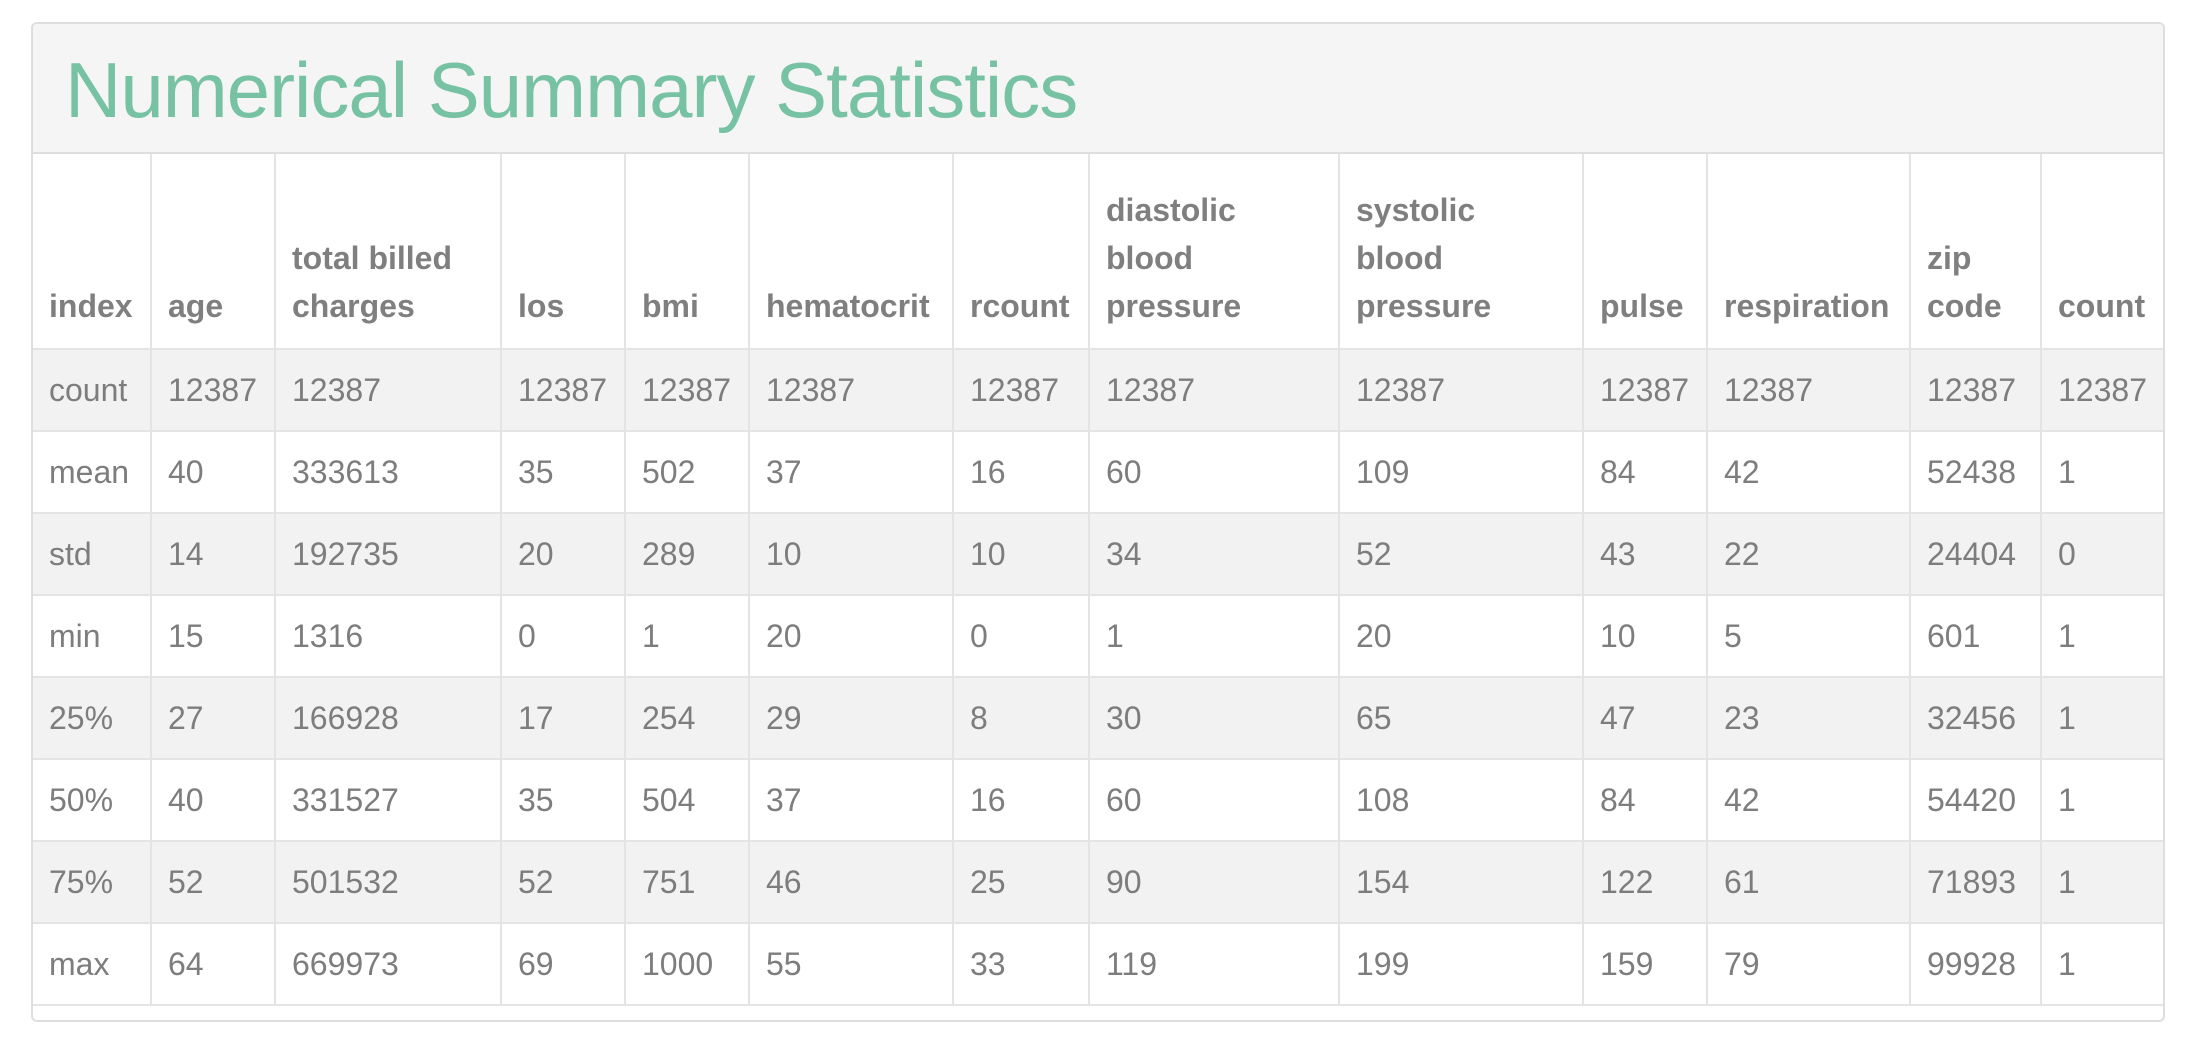 This screenshot has width=2190, height=1038. What do you see at coordinates (1645, 554) in the screenshot?
I see `table-cell: 43` at bounding box center [1645, 554].